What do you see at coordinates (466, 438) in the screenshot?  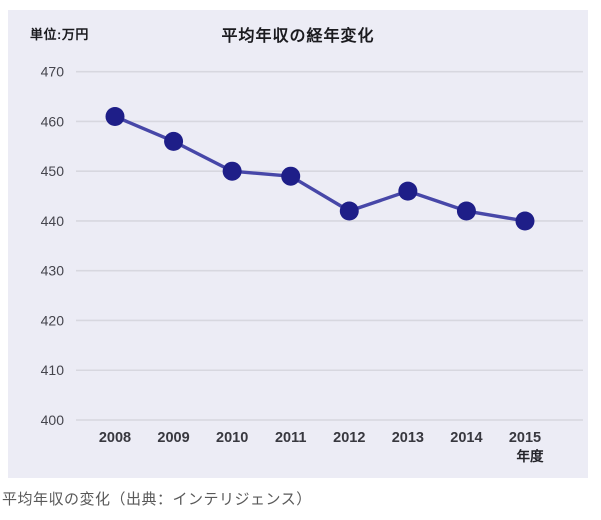 I see `x-tick-label: 2014` at bounding box center [466, 438].